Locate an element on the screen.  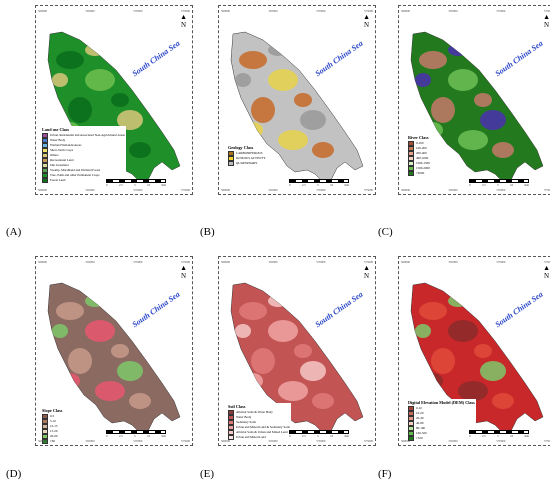
legend-label: 1000-1500 is located at coordinates (423, 163).